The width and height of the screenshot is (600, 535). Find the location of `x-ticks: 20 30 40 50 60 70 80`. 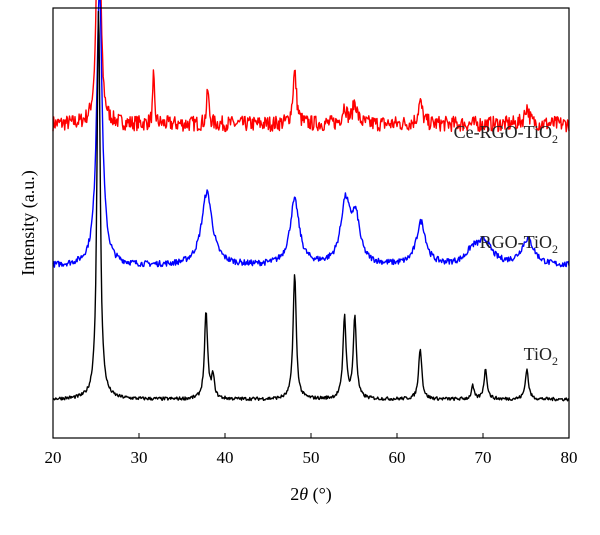

x-ticks: 20 30 40 50 60 70 80 is located at coordinates (311, 450).